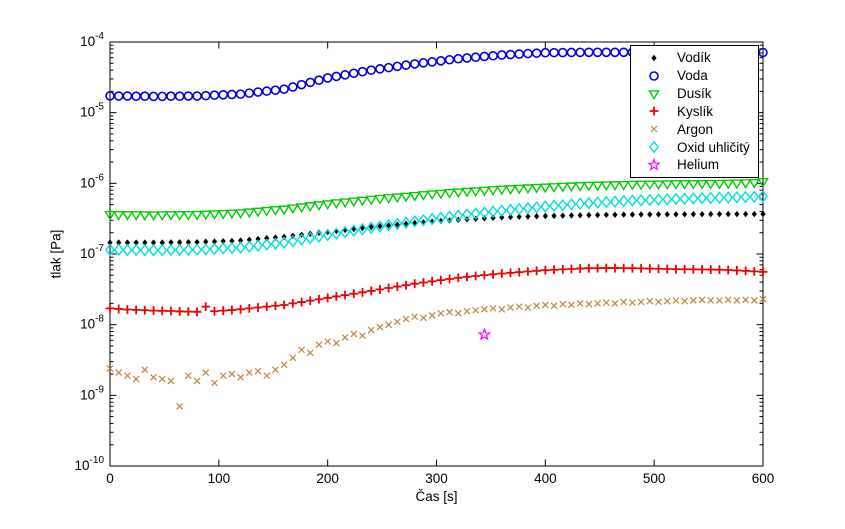  Describe the element at coordinates (92, 393) in the screenshot. I see `y-tick-label: 10⁻⁹` at that location.